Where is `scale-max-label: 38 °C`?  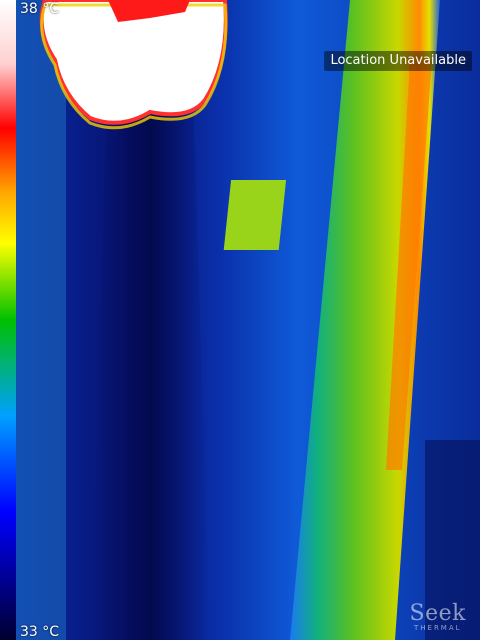
scale-max-label: 38 °C is located at coordinates (40, 9).